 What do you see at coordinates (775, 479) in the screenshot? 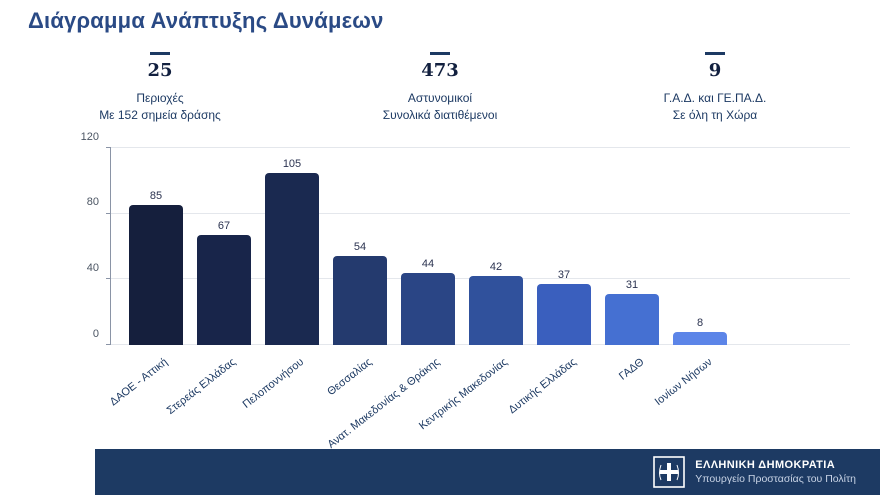
I see `footer-ministry-name: Υπουργείο Προστασίας του Πολίτη` at bounding box center [775, 479].